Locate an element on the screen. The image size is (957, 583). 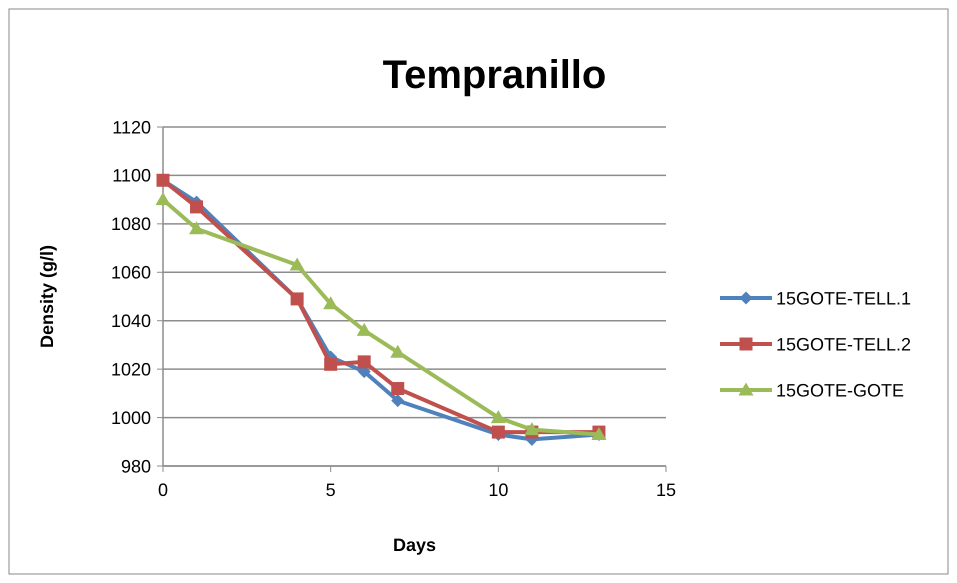
x-tick-label: 0 is located at coordinates (163, 490).